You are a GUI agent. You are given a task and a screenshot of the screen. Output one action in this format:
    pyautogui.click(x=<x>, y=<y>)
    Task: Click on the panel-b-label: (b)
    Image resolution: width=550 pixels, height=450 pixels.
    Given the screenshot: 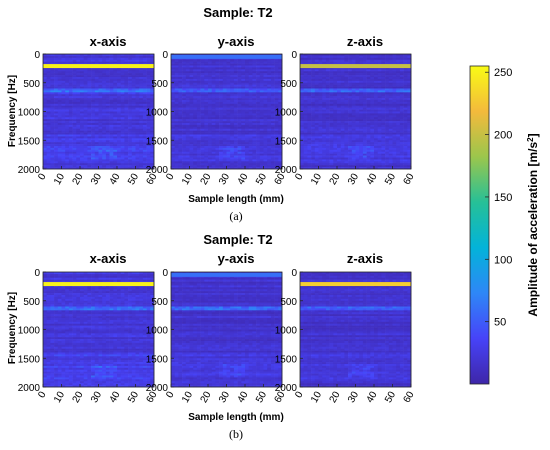 What is the action you would take?
    pyautogui.click(x=236, y=434)
    